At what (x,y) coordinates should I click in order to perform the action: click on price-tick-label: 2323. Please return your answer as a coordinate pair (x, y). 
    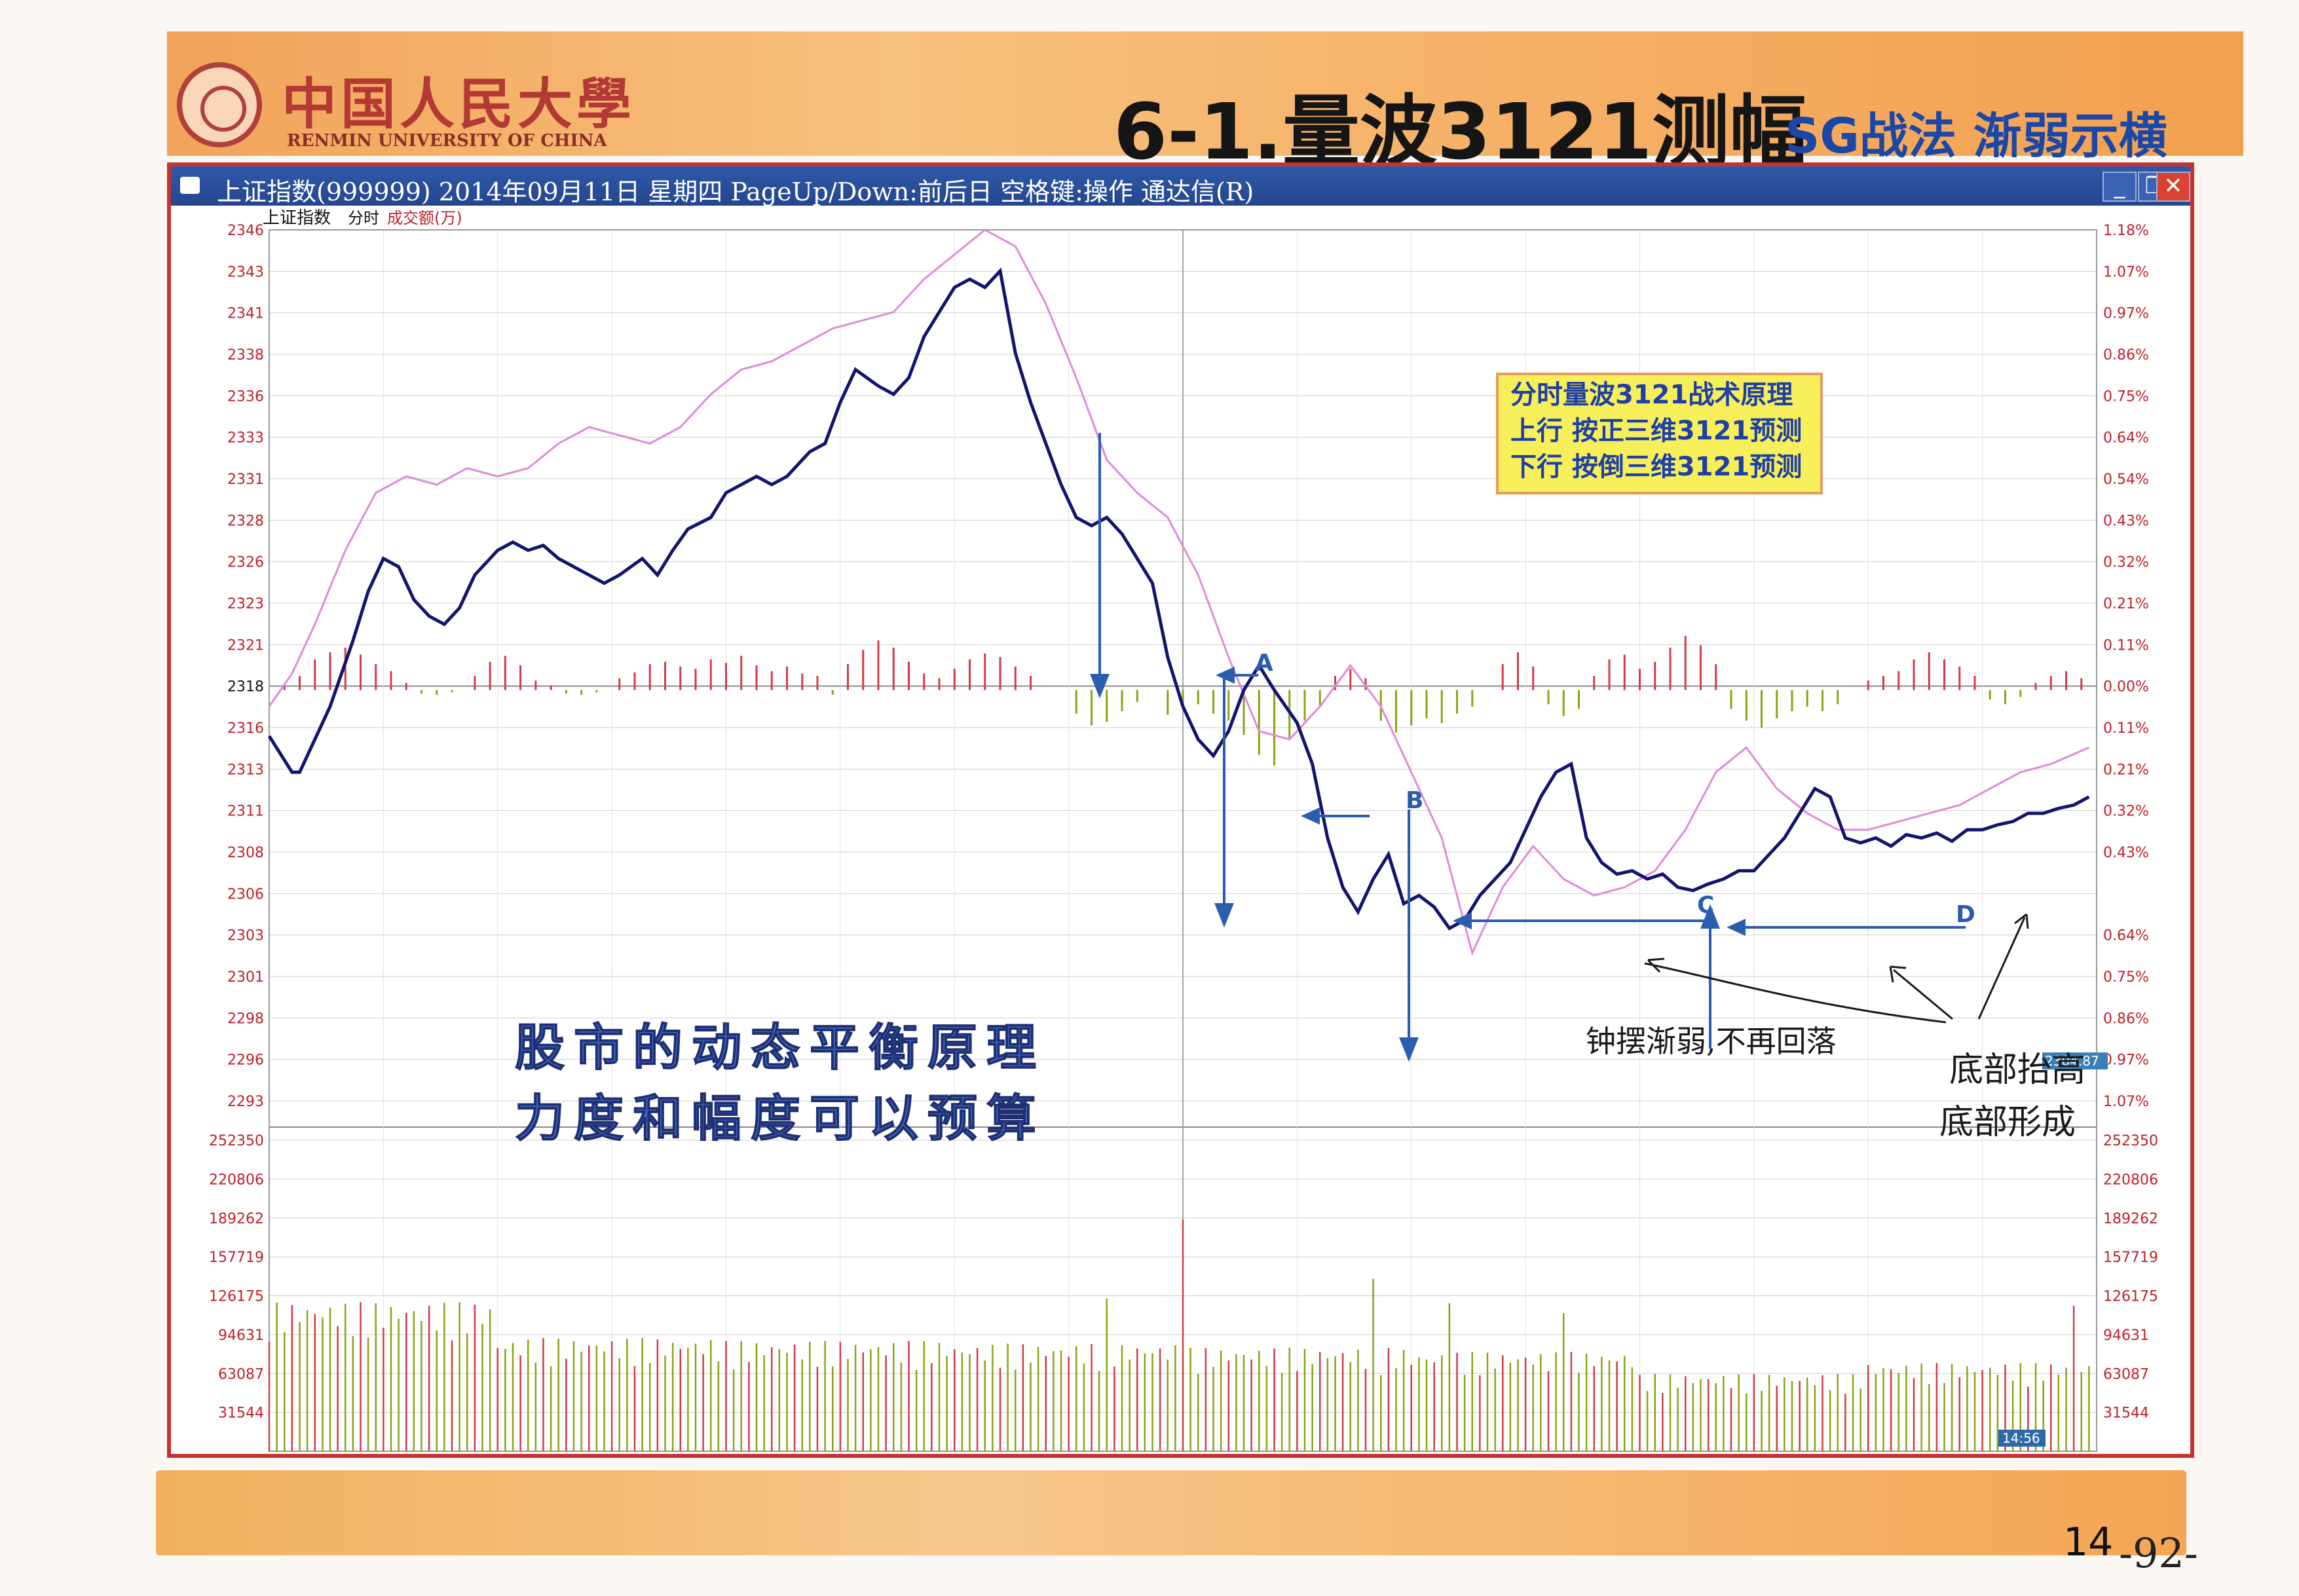
    Looking at the image, I should click on (245, 604).